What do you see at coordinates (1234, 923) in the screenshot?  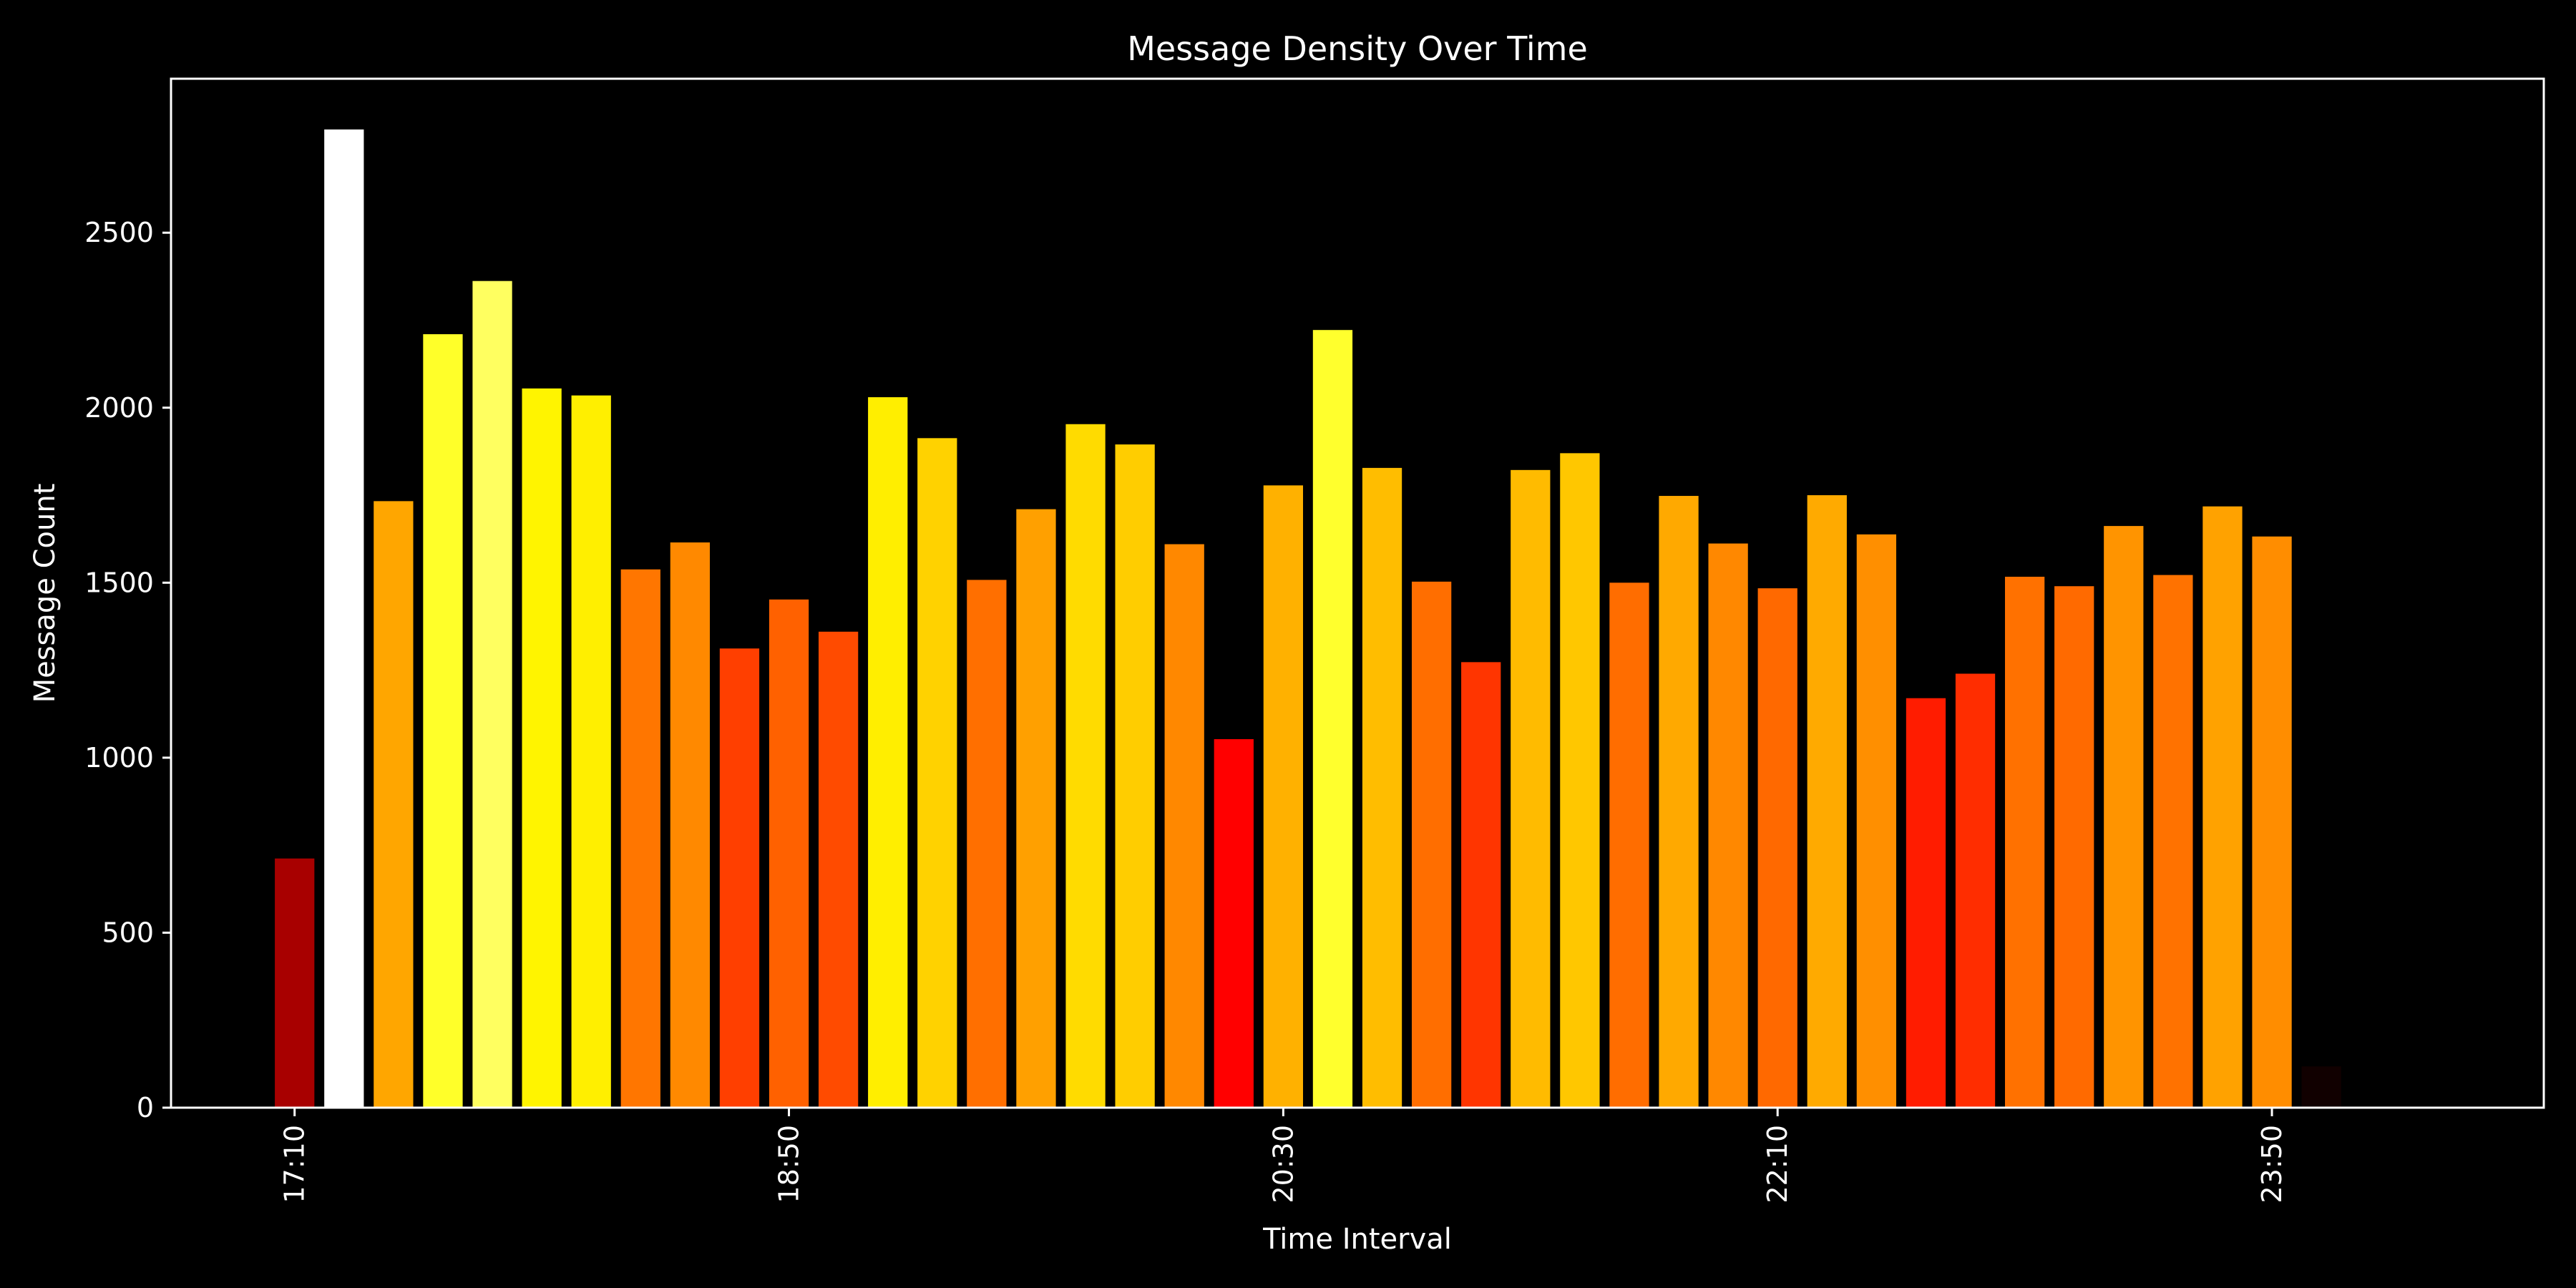 I see `bar-2020` at bounding box center [1234, 923].